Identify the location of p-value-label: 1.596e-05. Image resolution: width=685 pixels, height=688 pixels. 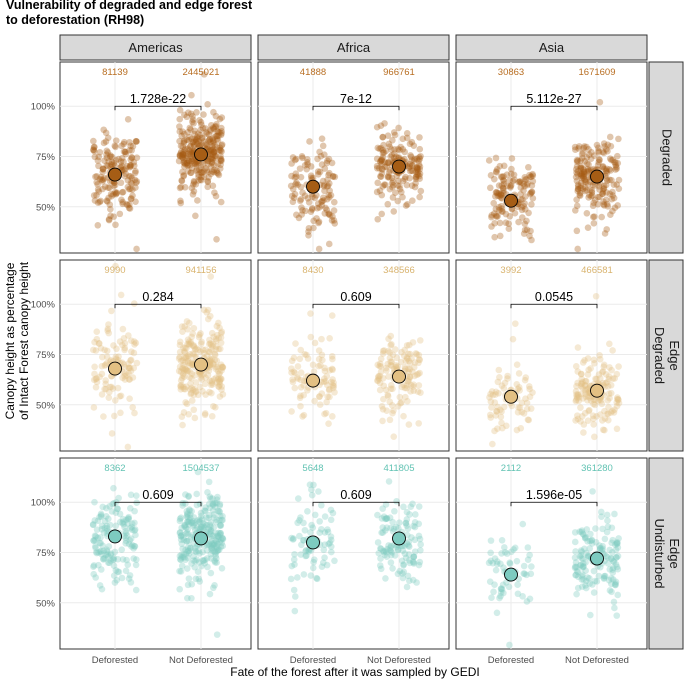
(554, 495).